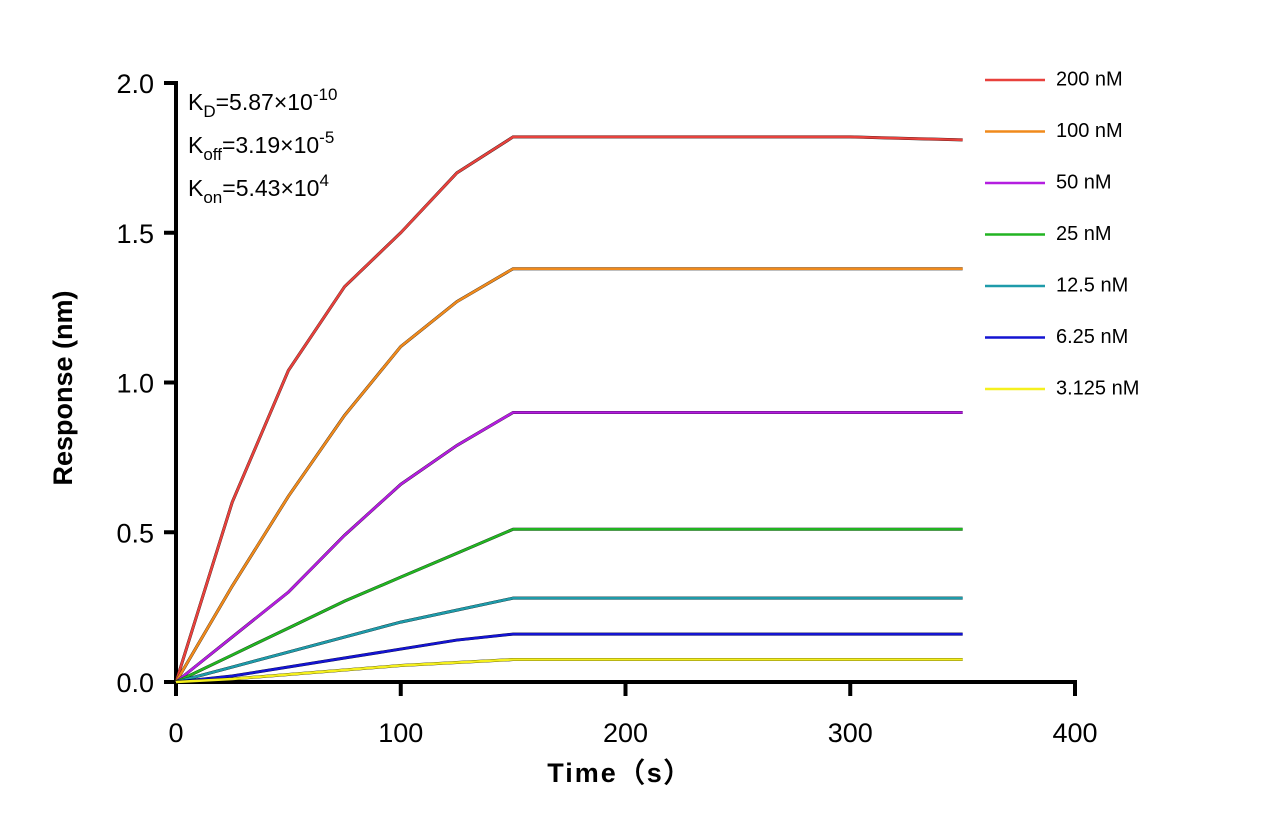  What do you see at coordinates (135, 234) in the screenshot?
I see `y-tick-label: 1.5` at bounding box center [135, 234].